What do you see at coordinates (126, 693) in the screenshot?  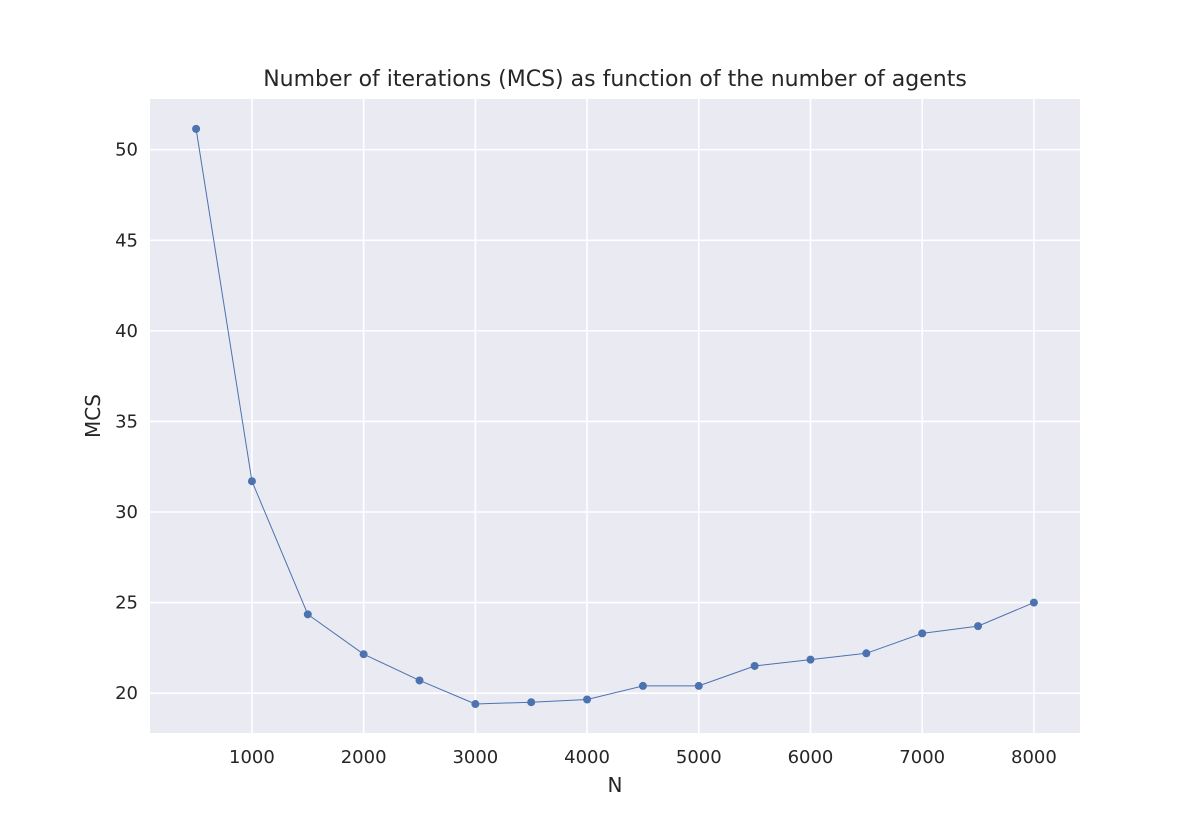 I see `y-tick-label: 20` at bounding box center [126, 693].